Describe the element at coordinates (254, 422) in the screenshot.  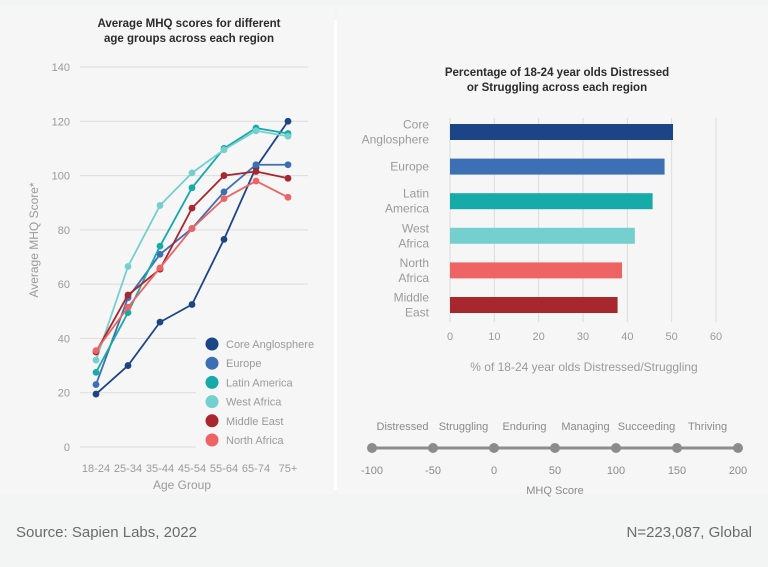
I see `legend-label: Middle East` at that location.